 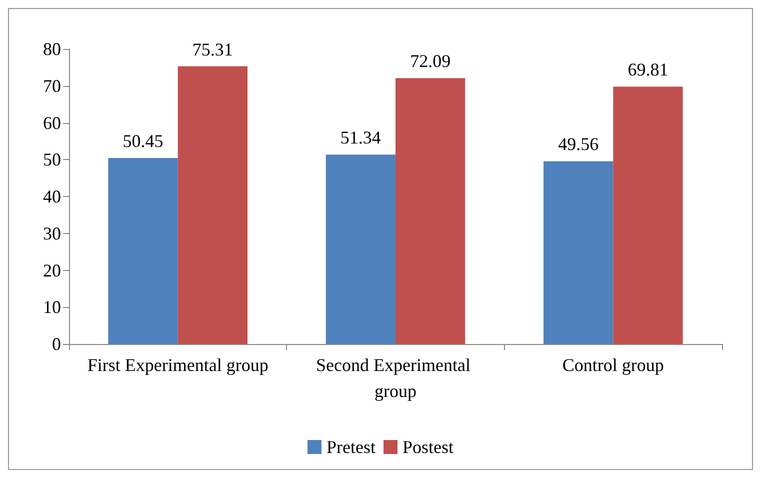 What do you see at coordinates (648, 70) in the screenshot?
I see `data-label: 69.81` at bounding box center [648, 70].